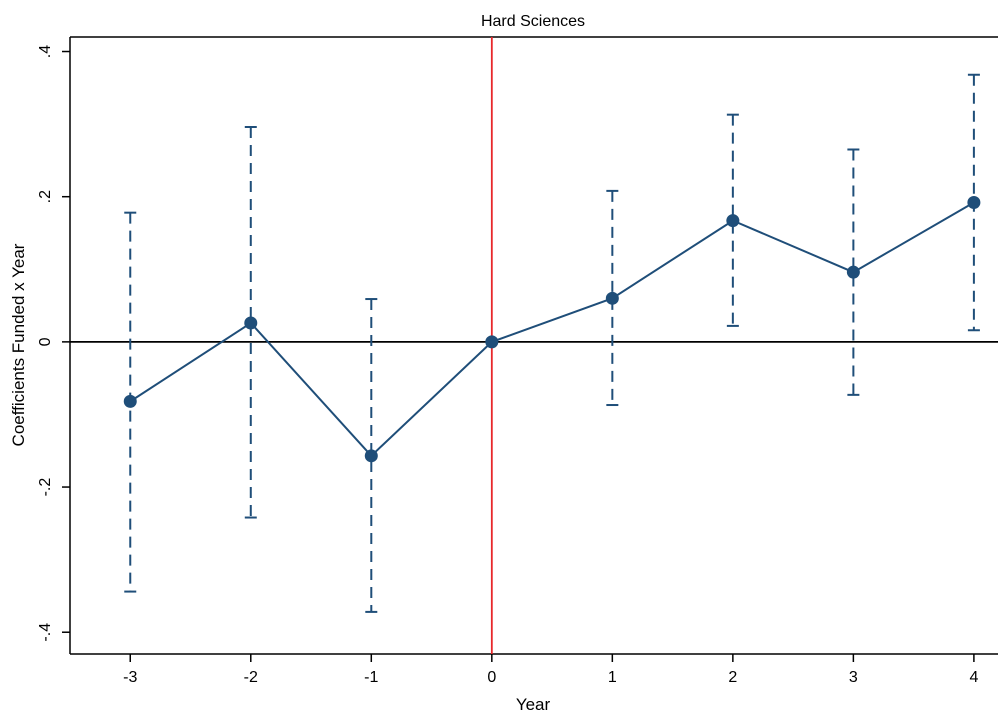 The image size is (998, 717). I want to click on x-tick-label: -3, so click(130, 677).